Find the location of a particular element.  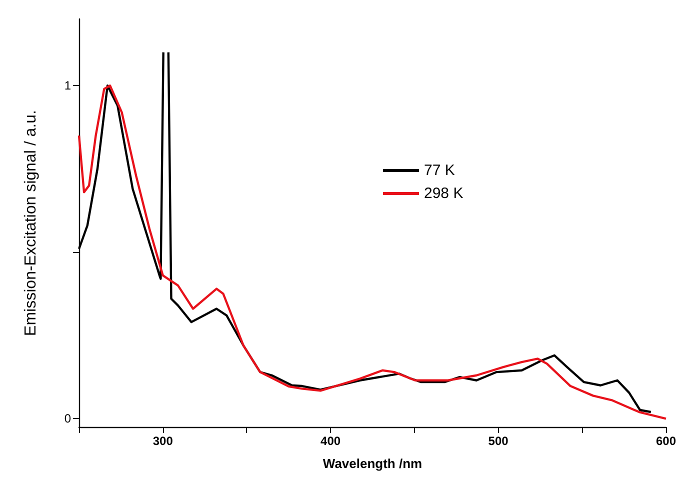

y-axis-title: Emission-Excitation signal / a.u. is located at coordinates (31, 223).